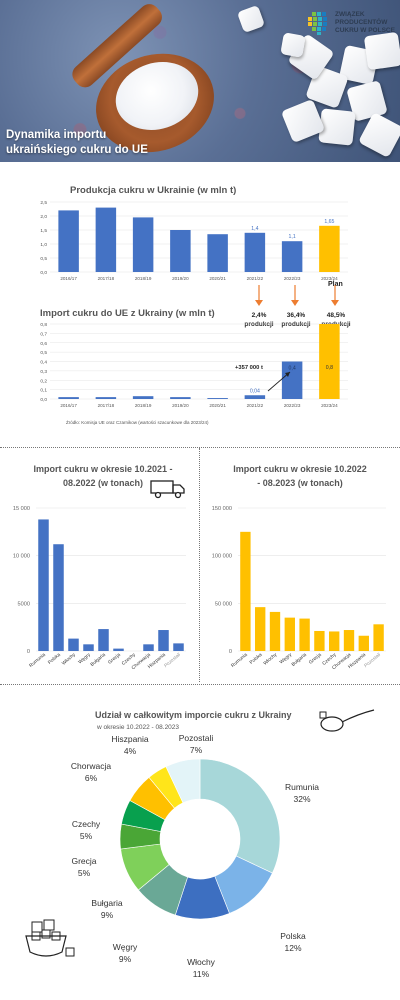 This screenshot has width=400, height=1000. Describe the element at coordinates (153, 190) in the screenshot. I see `production-chart-title: Produkcja cukru w Ukrainie (w mln t)` at that location.